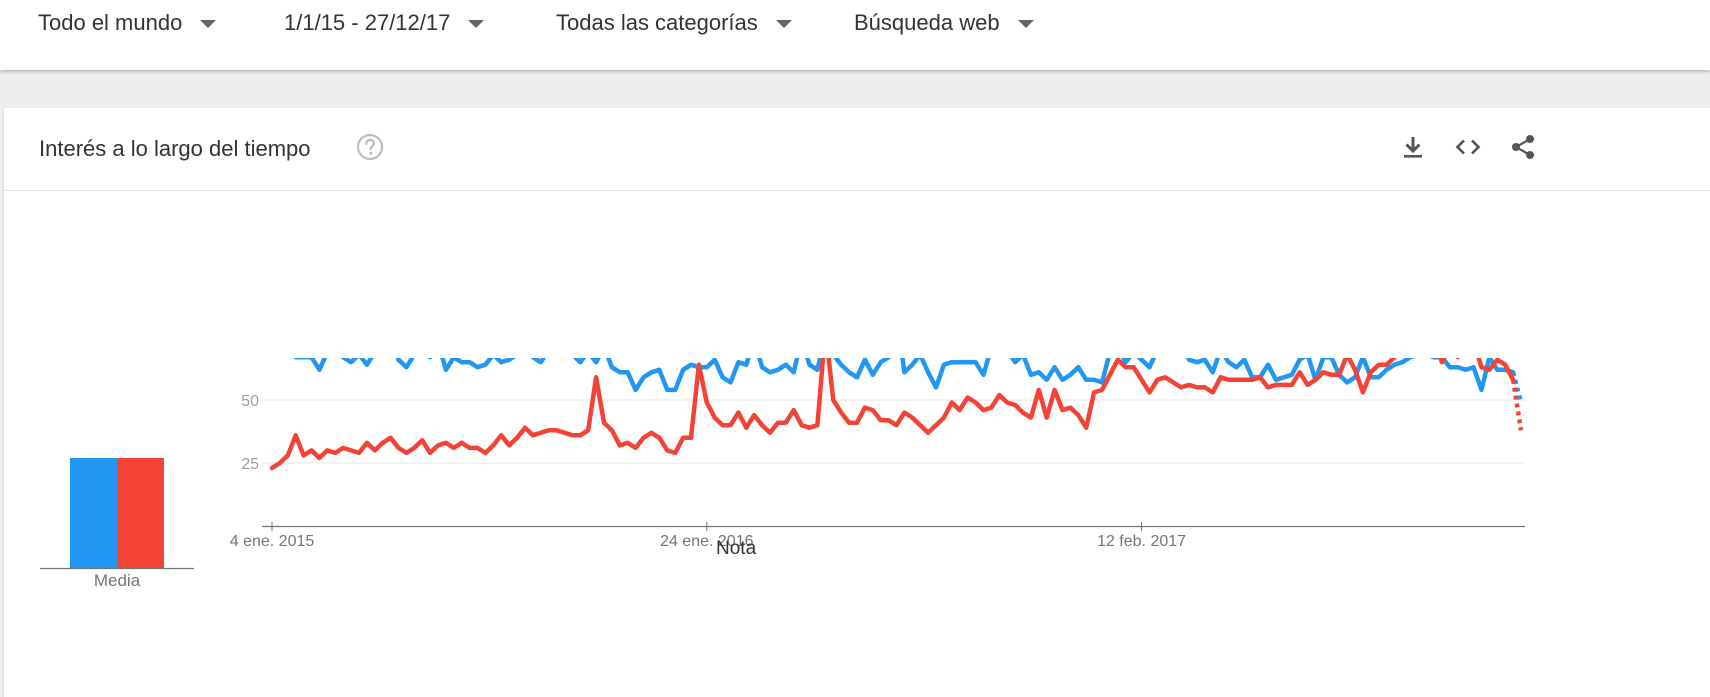 This screenshot has height=697, width=1710. What do you see at coordinates (1523, 147) in the screenshot?
I see `share-icon` at bounding box center [1523, 147].